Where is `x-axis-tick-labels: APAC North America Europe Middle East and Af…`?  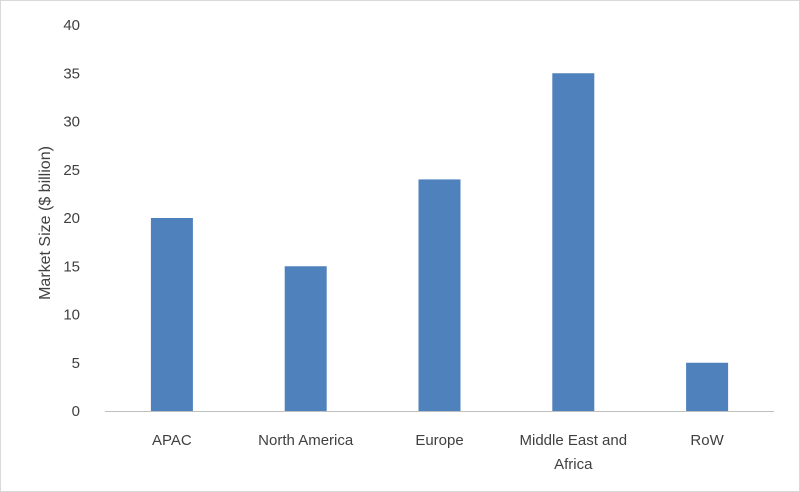 x-axis-tick-labels: APAC North America Europe Middle East and Af… is located at coordinates (438, 452).